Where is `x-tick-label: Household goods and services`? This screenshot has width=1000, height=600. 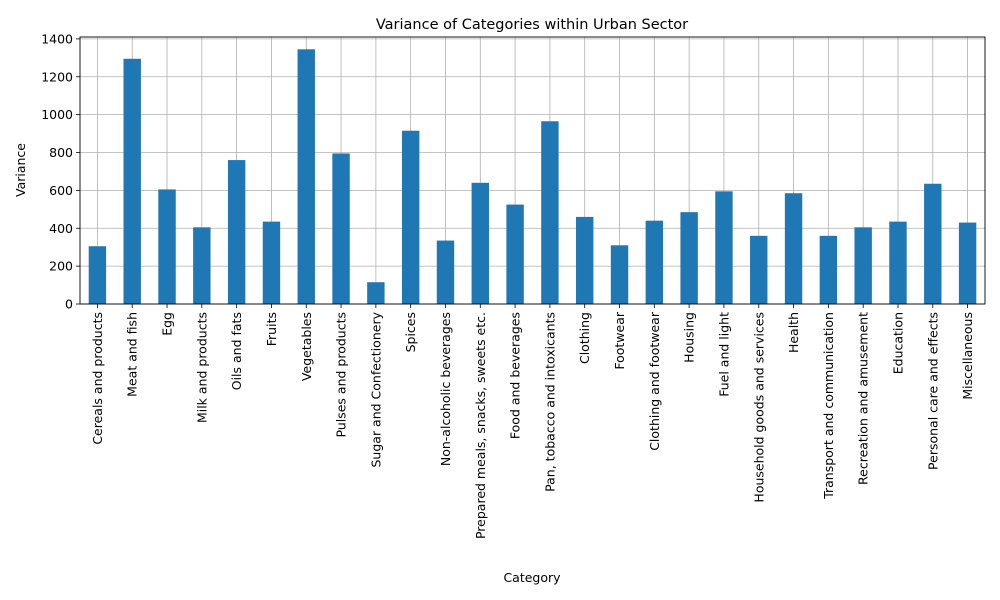 x-tick-label: Household goods and services is located at coordinates (758, 407).